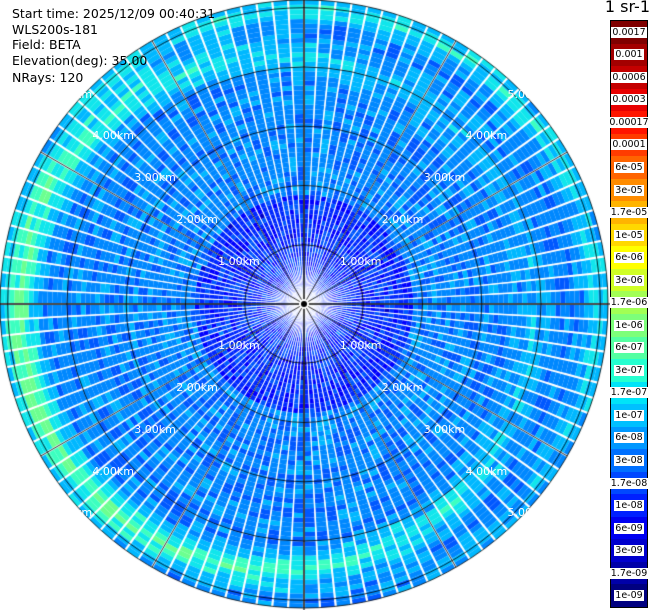 This screenshot has width=650, height=610. I want to click on field-text: Field: BETA, so click(46, 44).